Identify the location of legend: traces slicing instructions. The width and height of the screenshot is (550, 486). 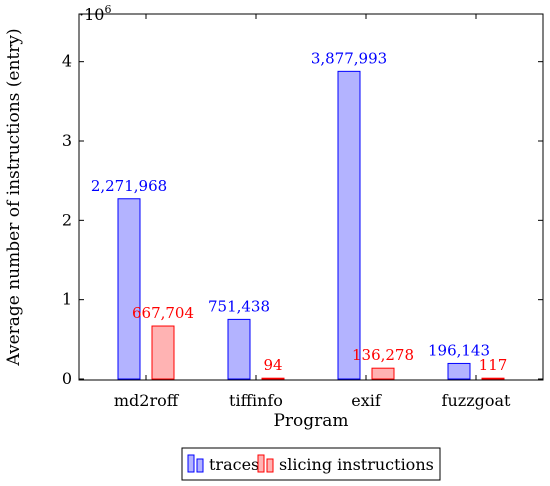
(311, 464).